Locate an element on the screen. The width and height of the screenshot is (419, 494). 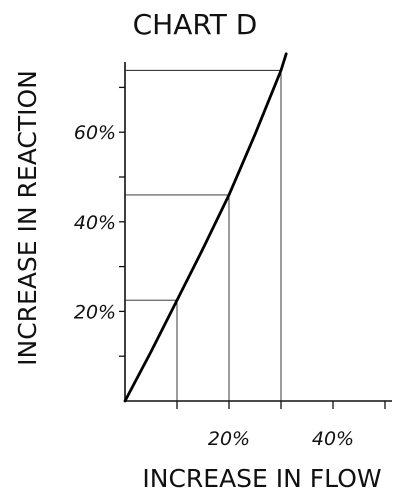
y-tick-label: 60% is located at coordinates (95, 133).